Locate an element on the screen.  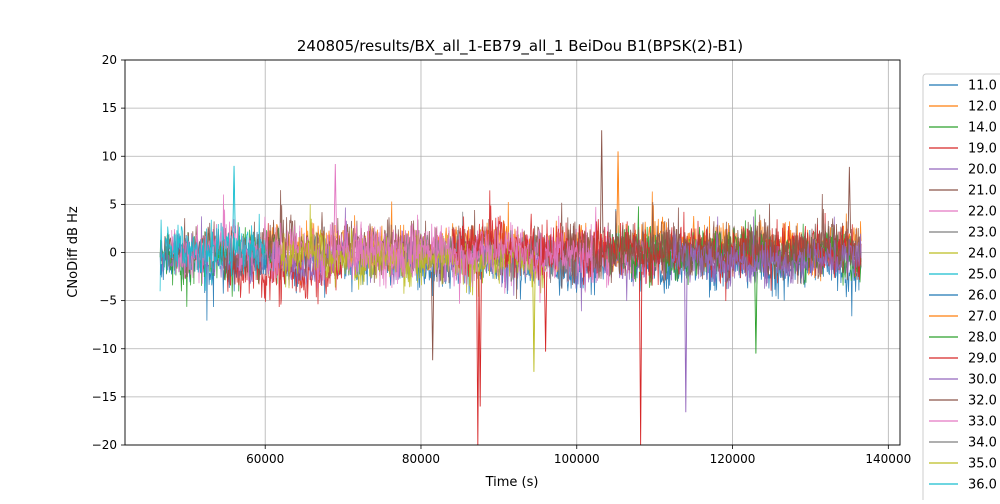
legend-label: 19.0 is located at coordinates (982, 149).